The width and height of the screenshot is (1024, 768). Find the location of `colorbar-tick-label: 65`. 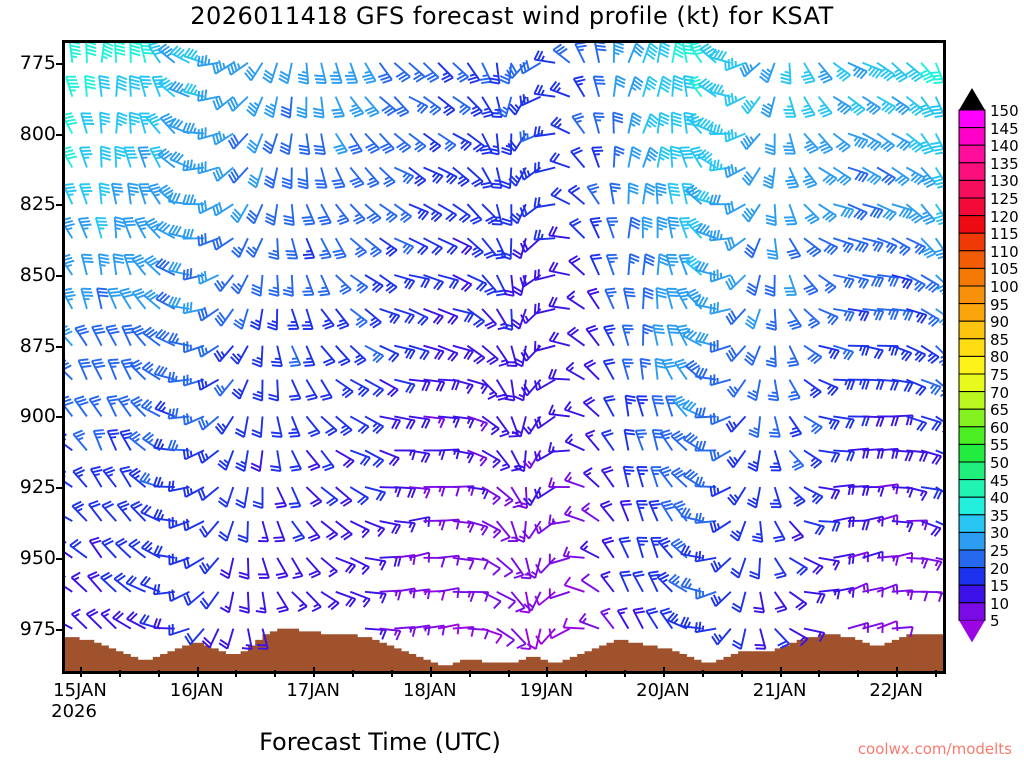

colorbar-tick-label: 65 is located at coordinates (1000, 410).